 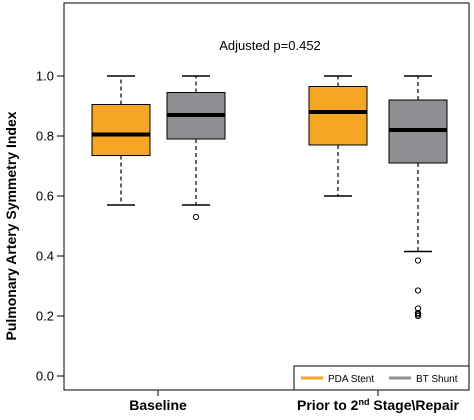 What do you see at coordinates (45, 136) in the screenshot?
I see `y-tick-label: 0.8` at bounding box center [45, 136].